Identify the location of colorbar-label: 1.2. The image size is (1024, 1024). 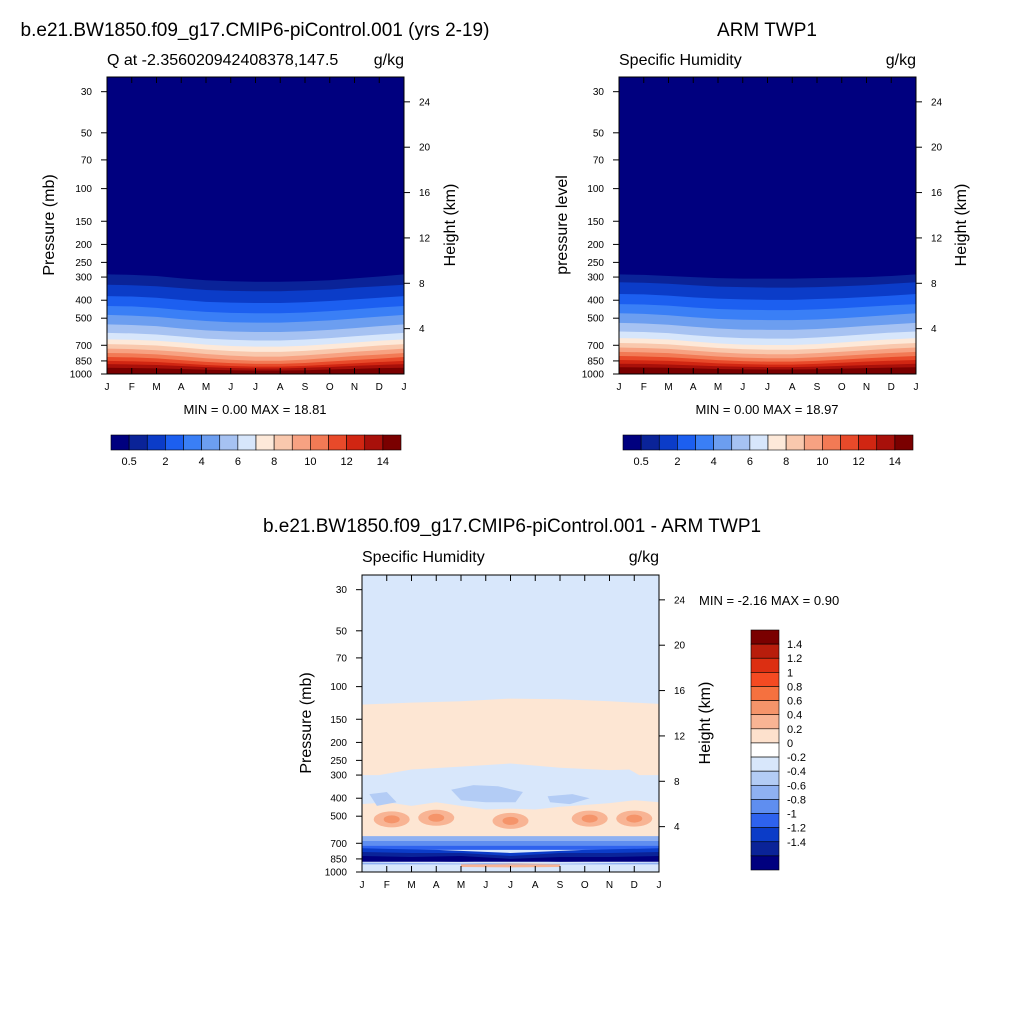
(794, 659).